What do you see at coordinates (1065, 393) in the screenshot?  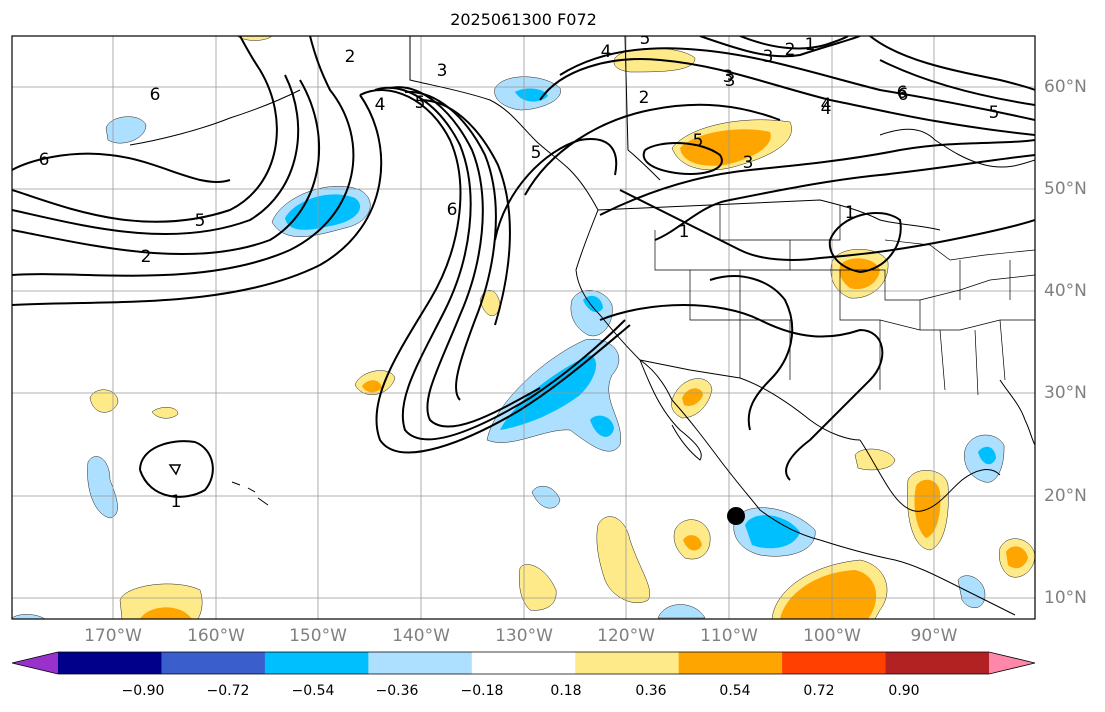 I see `lat-label: 30°N` at bounding box center [1065, 393].